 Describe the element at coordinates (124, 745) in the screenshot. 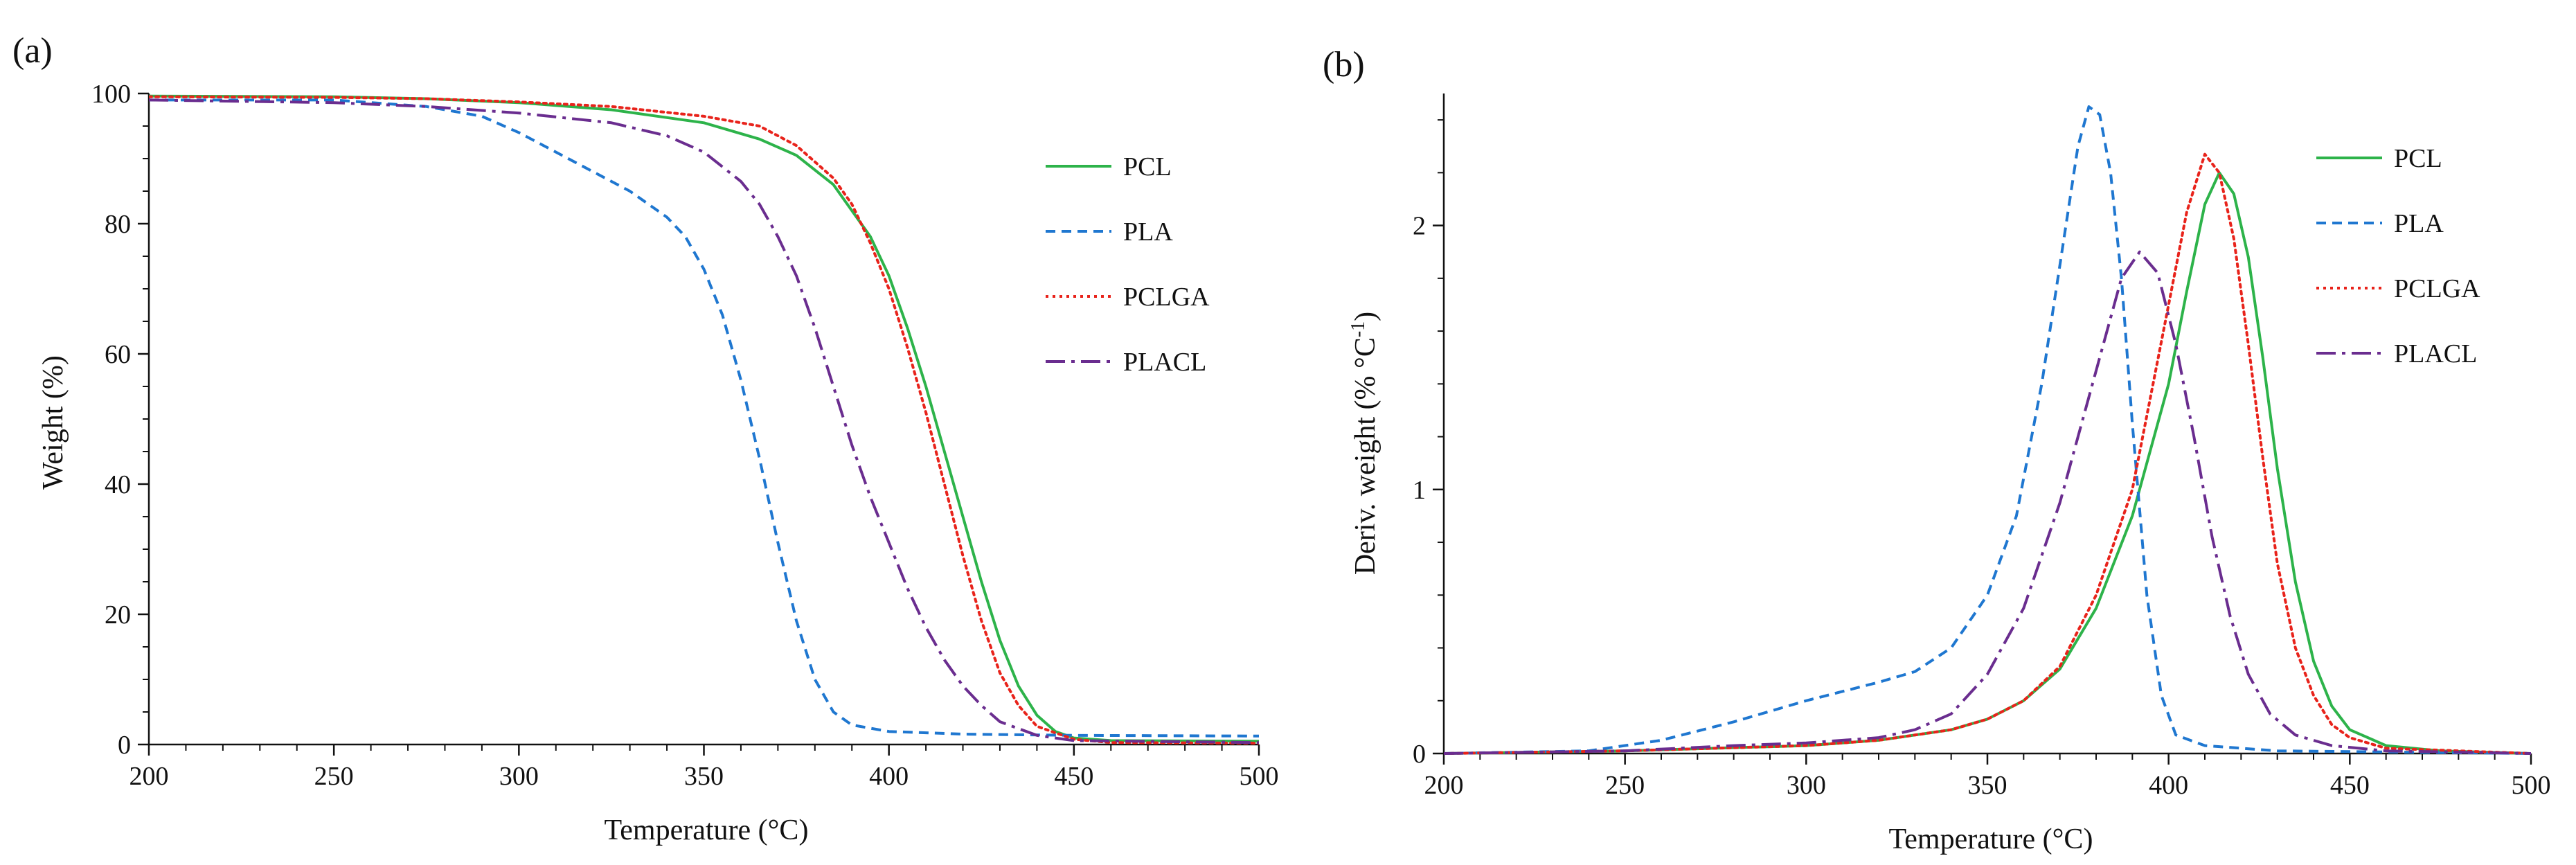

I see `y-tick-label-a: 0` at that location.